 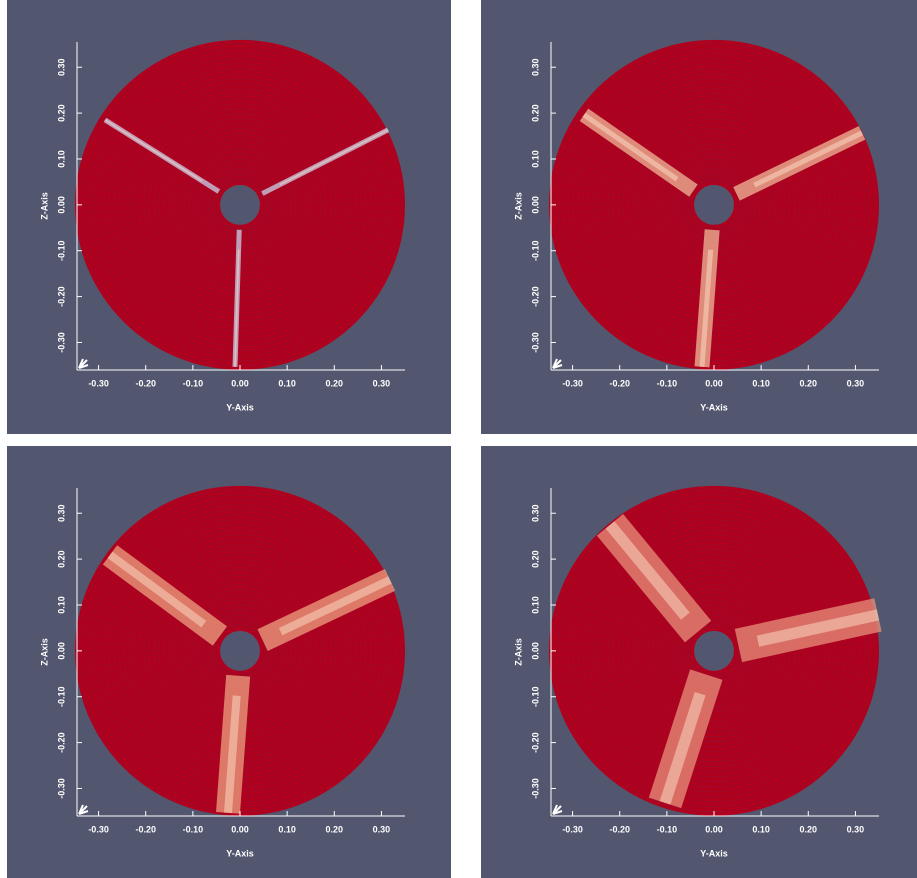 What do you see at coordinates (557, 363) in the screenshot?
I see `orientation-triad` at bounding box center [557, 363].